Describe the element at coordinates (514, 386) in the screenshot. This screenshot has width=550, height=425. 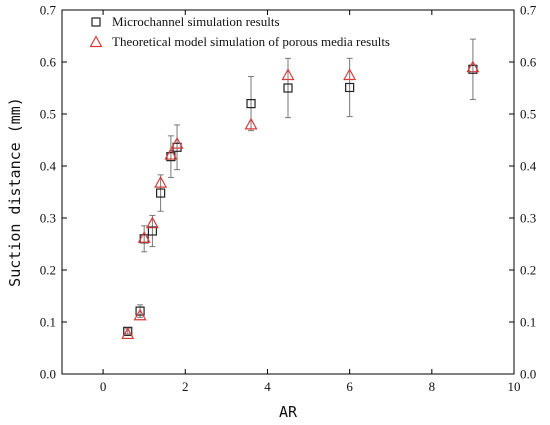
I see `x-tick-label: 10` at that location.